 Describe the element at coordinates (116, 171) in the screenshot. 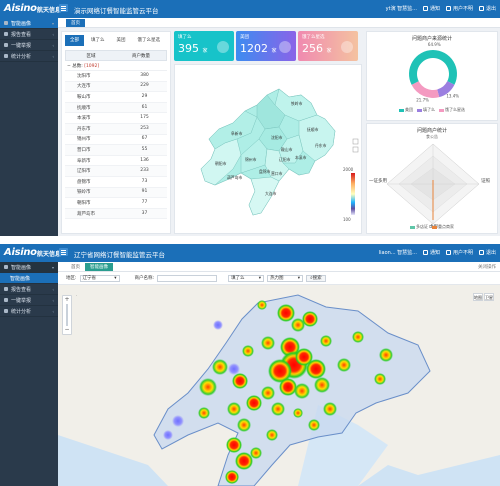

I see `table-row: 辽阳市 233` at that location.